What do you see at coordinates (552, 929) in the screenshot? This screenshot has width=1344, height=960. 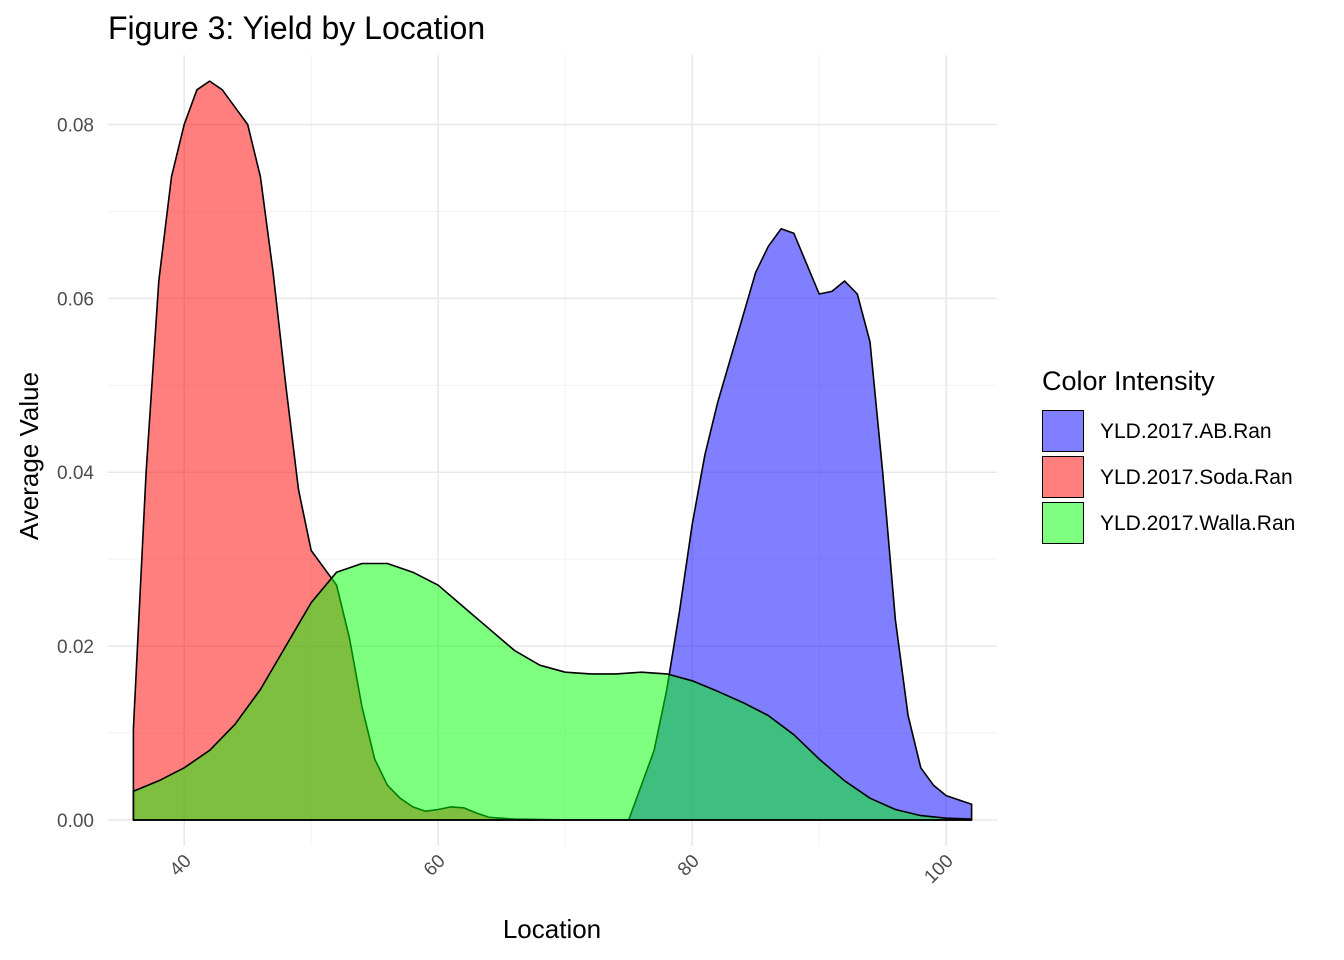 I see `x-axis-title: Location` at bounding box center [552, 929].